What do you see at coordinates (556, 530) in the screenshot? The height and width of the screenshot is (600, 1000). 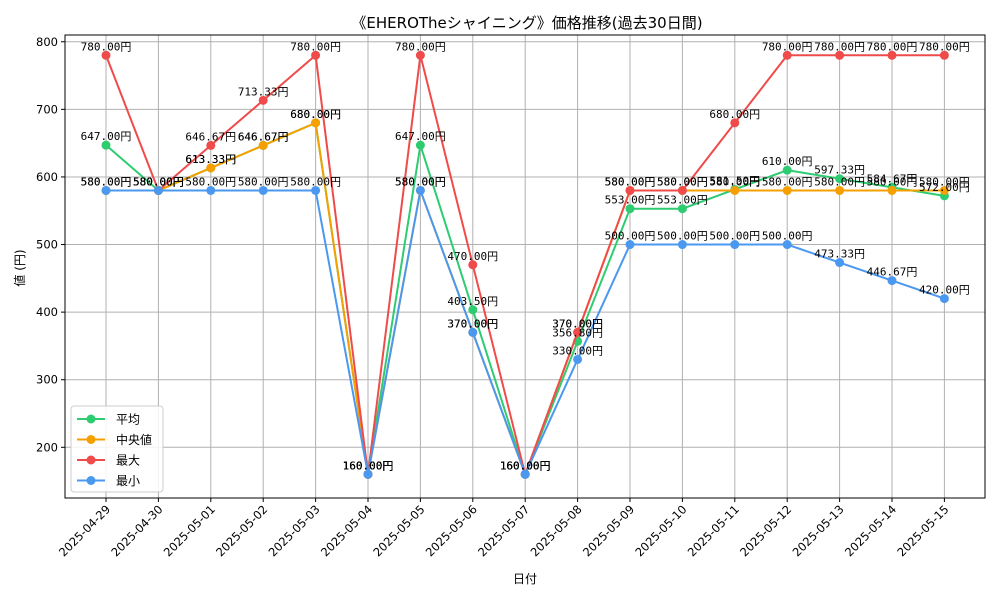 I see `x-tick-label: 2025-05-08` at bounding box center [556, 530].